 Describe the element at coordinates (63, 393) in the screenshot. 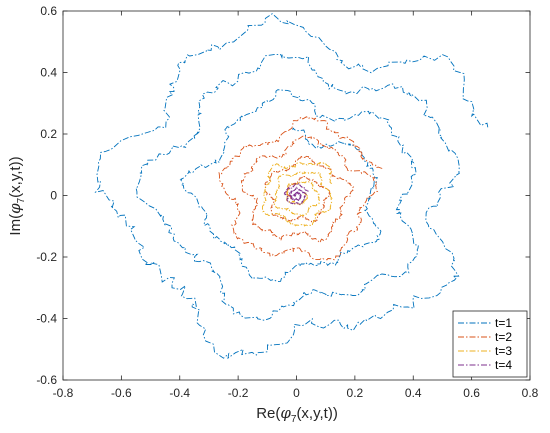

I see `x-tick-label: -0.8` at that location.